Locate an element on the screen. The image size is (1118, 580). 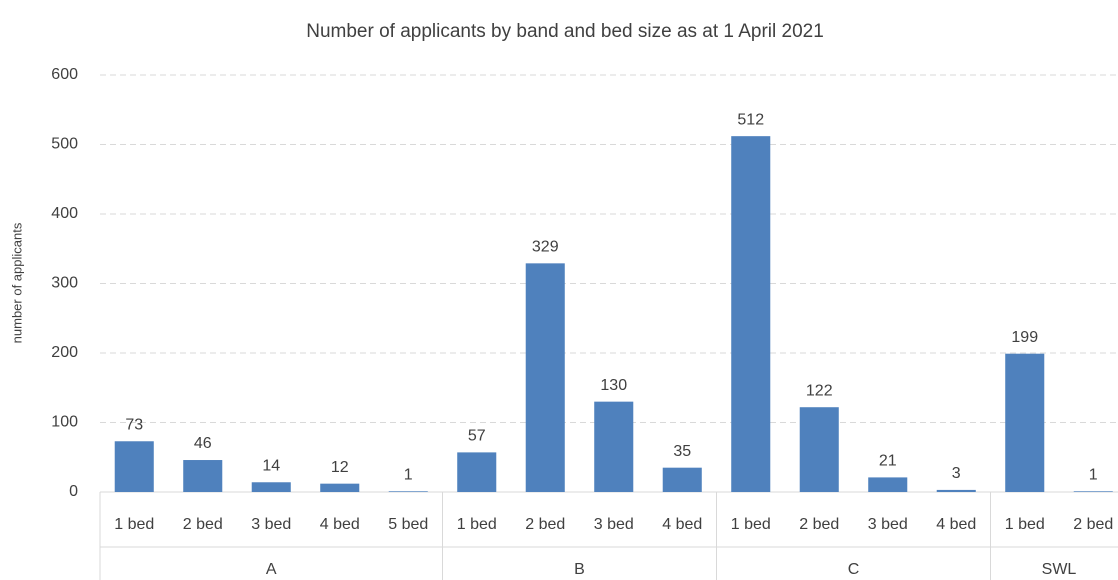
data-label: 57 is located at coordinates (477, 436).